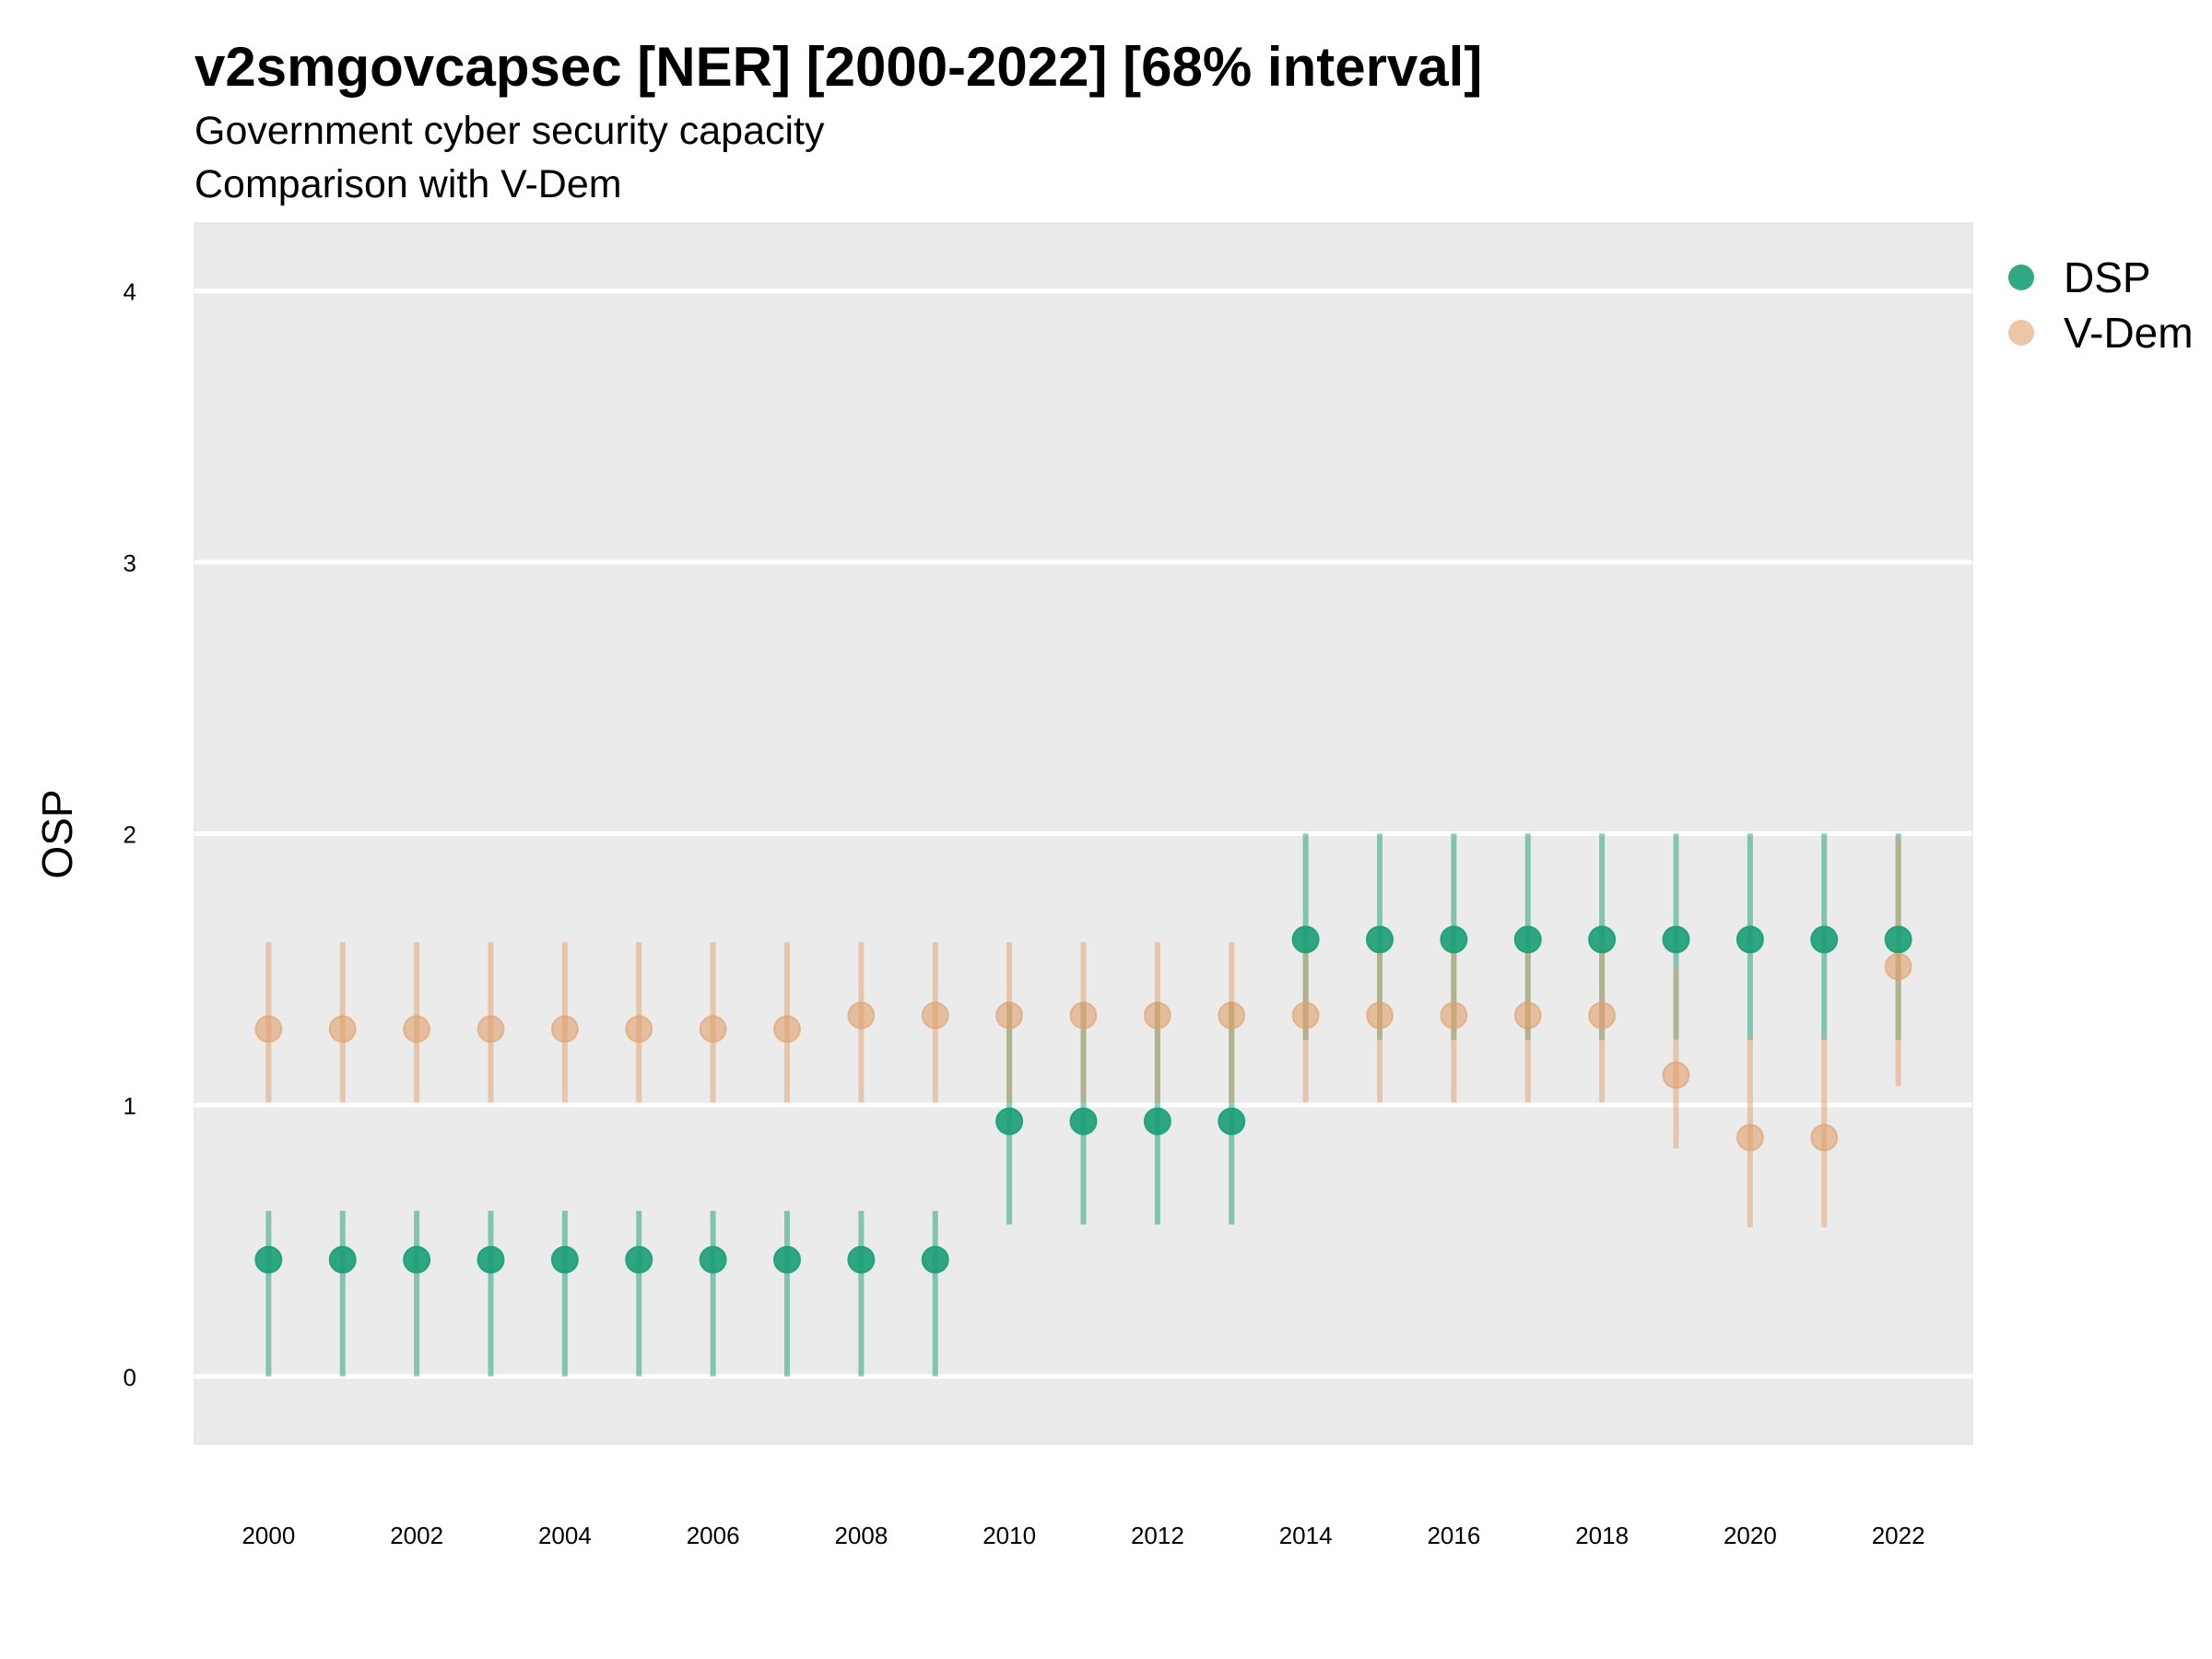 This screenshot has width=2212, height=1659. I want to click on y-tick-label: 3, so click(130, 563).